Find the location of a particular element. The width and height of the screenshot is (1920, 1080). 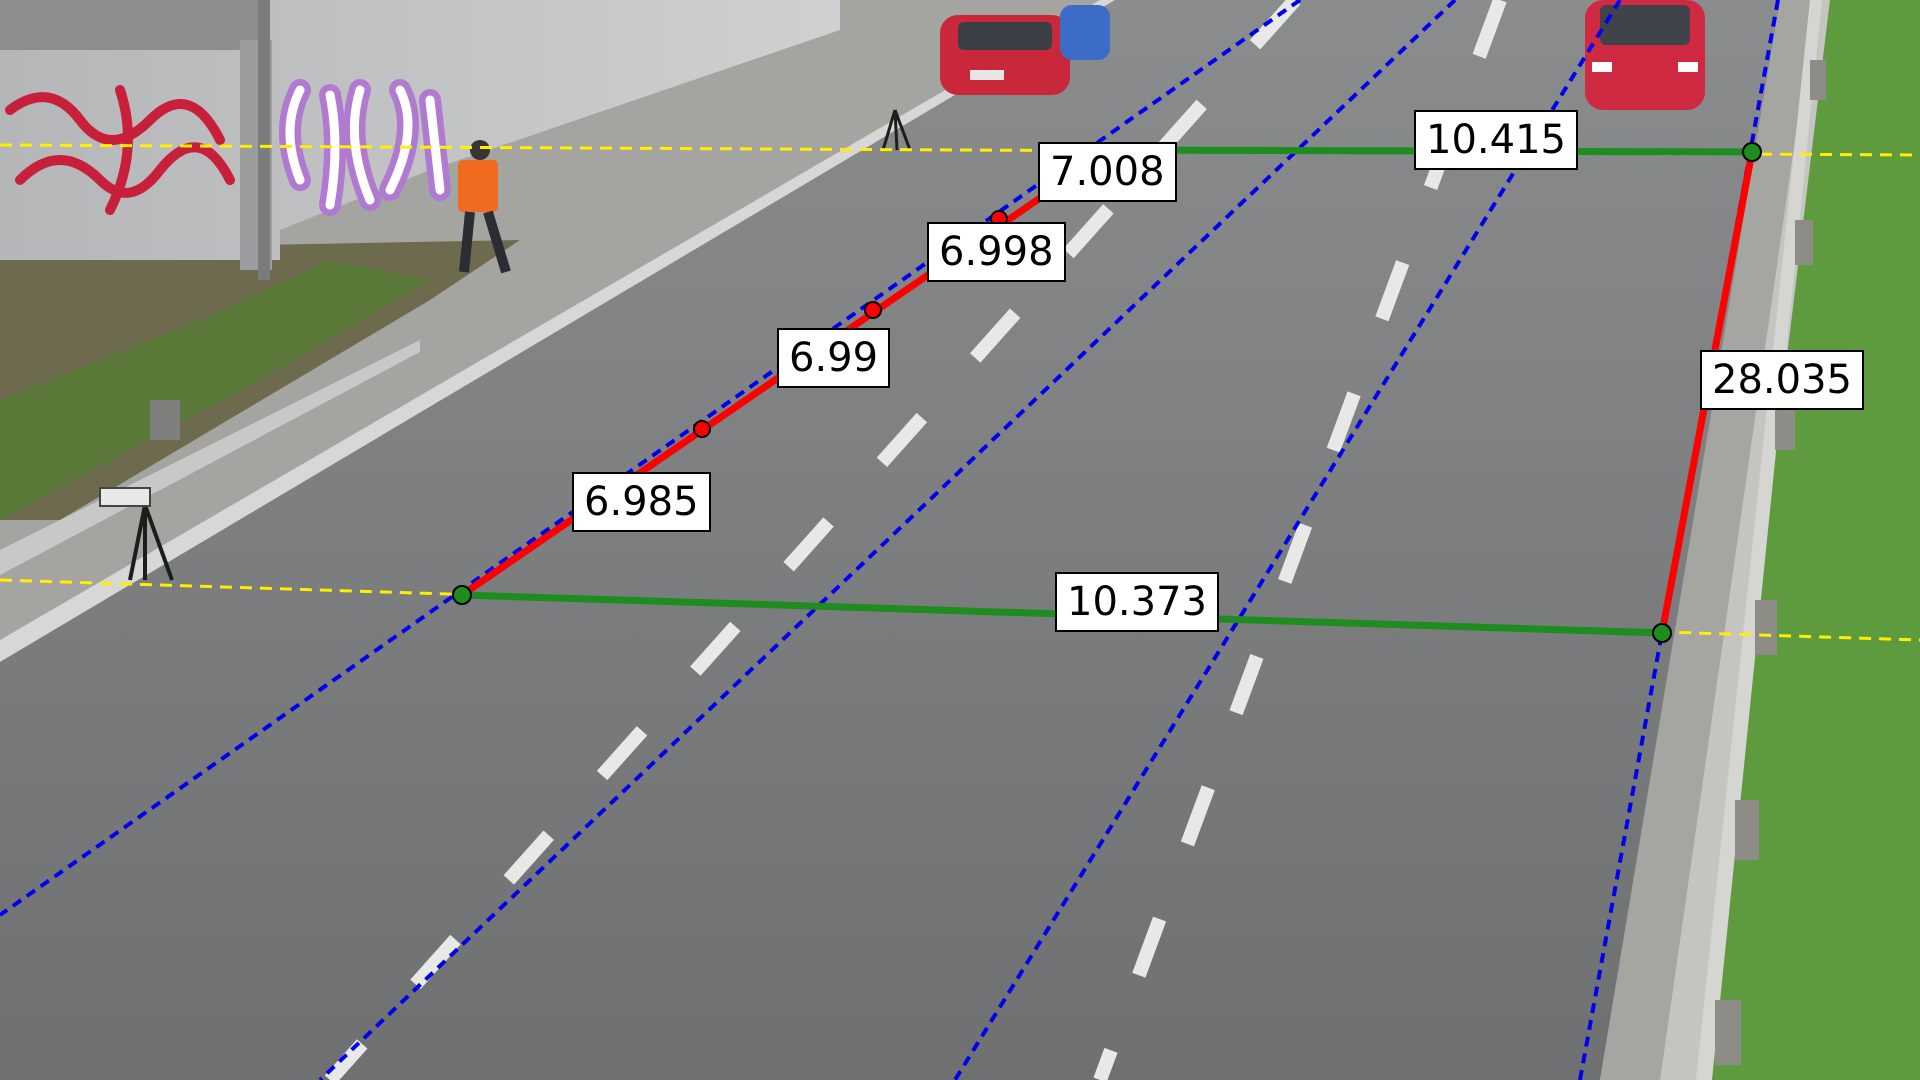

label-right-length: 28.035 is located at coordinates (1782, 380).